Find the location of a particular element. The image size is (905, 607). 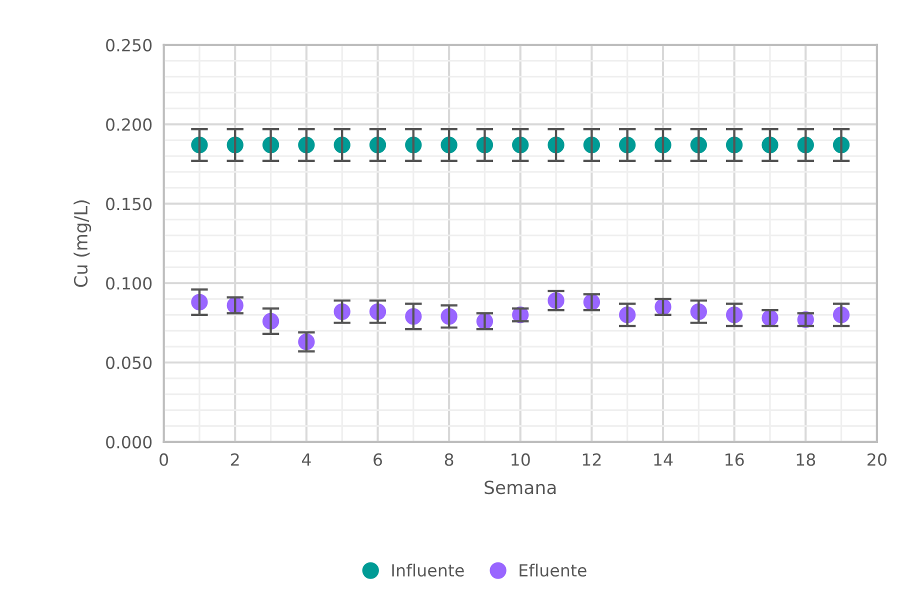

x-tick-label: 10 is located at coordinates (521, 459).